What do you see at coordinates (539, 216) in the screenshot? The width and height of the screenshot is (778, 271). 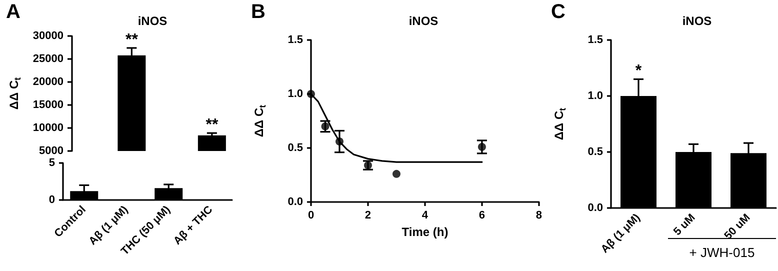 I see `x-tick-label: 8` at bounding box center [539, 216].